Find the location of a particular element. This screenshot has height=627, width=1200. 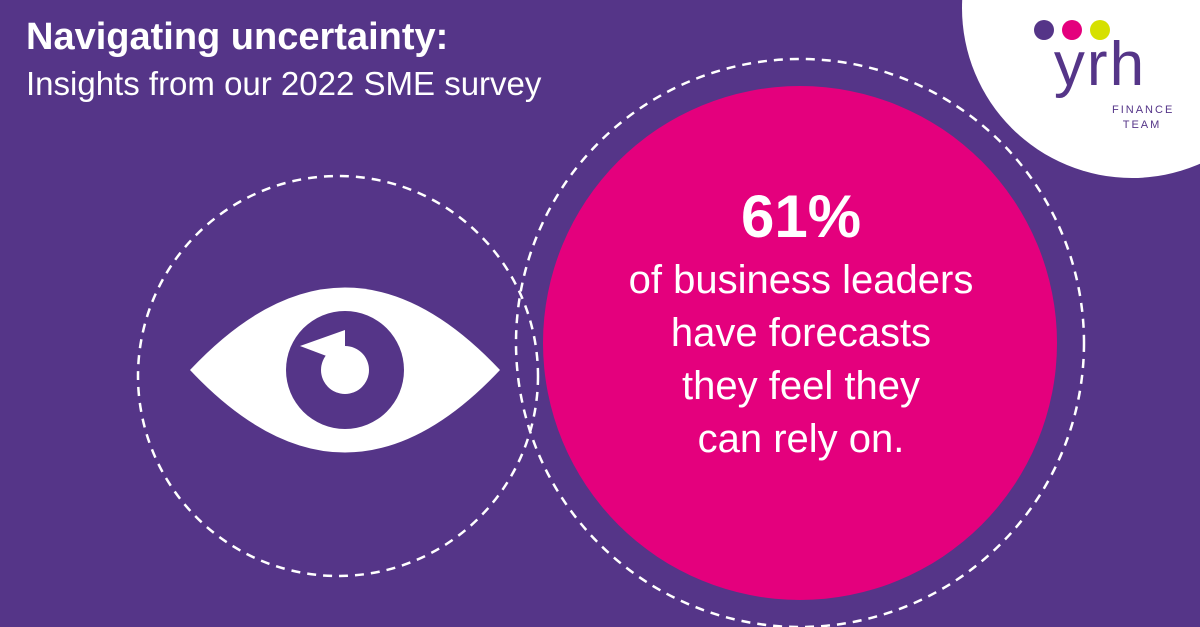

stat-value: 61% is located at coordinates (801, 216).